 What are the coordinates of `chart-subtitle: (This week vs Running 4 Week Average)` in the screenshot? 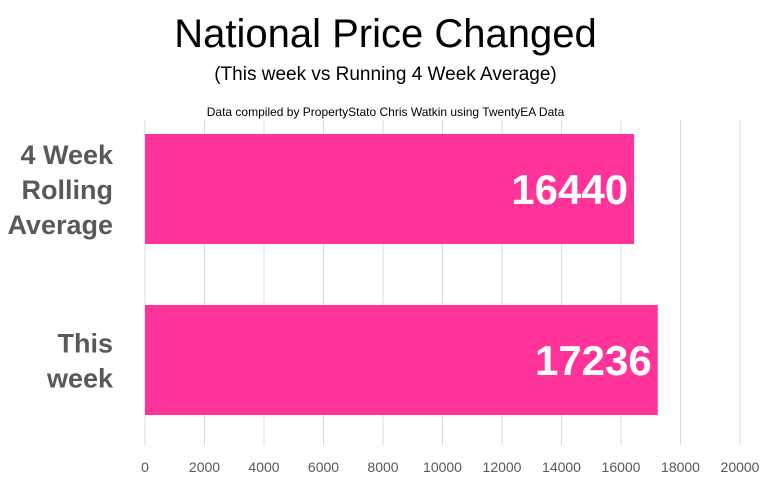 It's located at (385, 74).